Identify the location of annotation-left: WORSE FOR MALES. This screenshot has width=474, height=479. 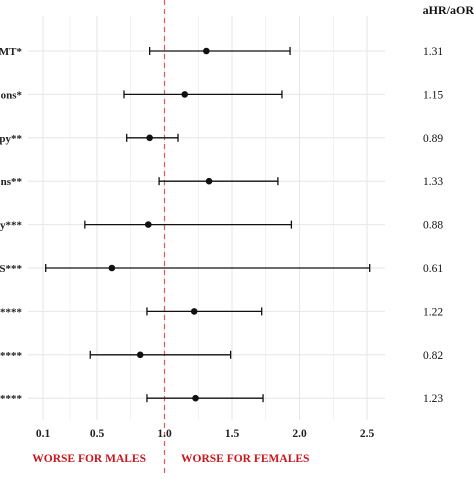
(89, 459).